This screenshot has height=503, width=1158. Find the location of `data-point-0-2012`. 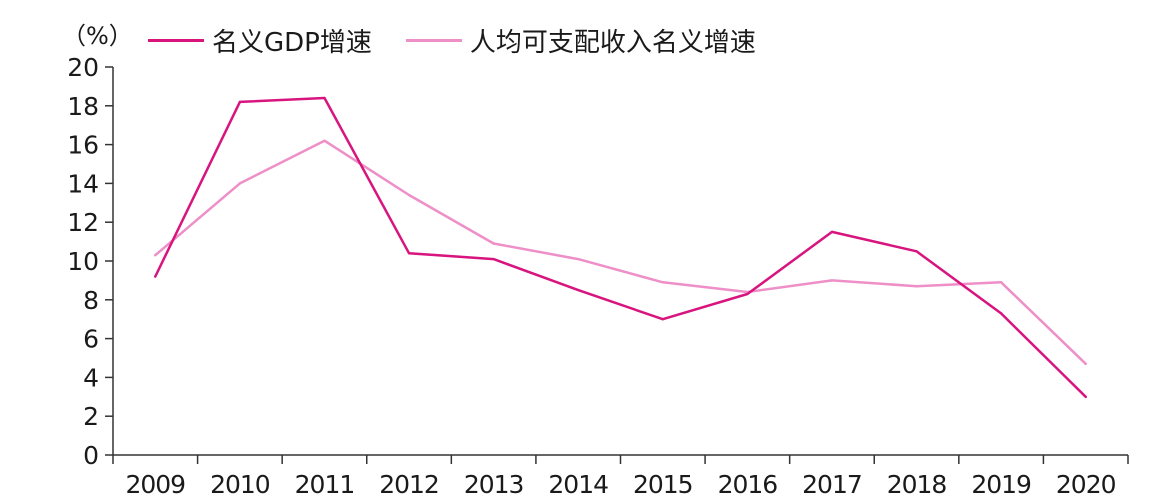

data-point-0-2012 is located at coordinates (409, 253).